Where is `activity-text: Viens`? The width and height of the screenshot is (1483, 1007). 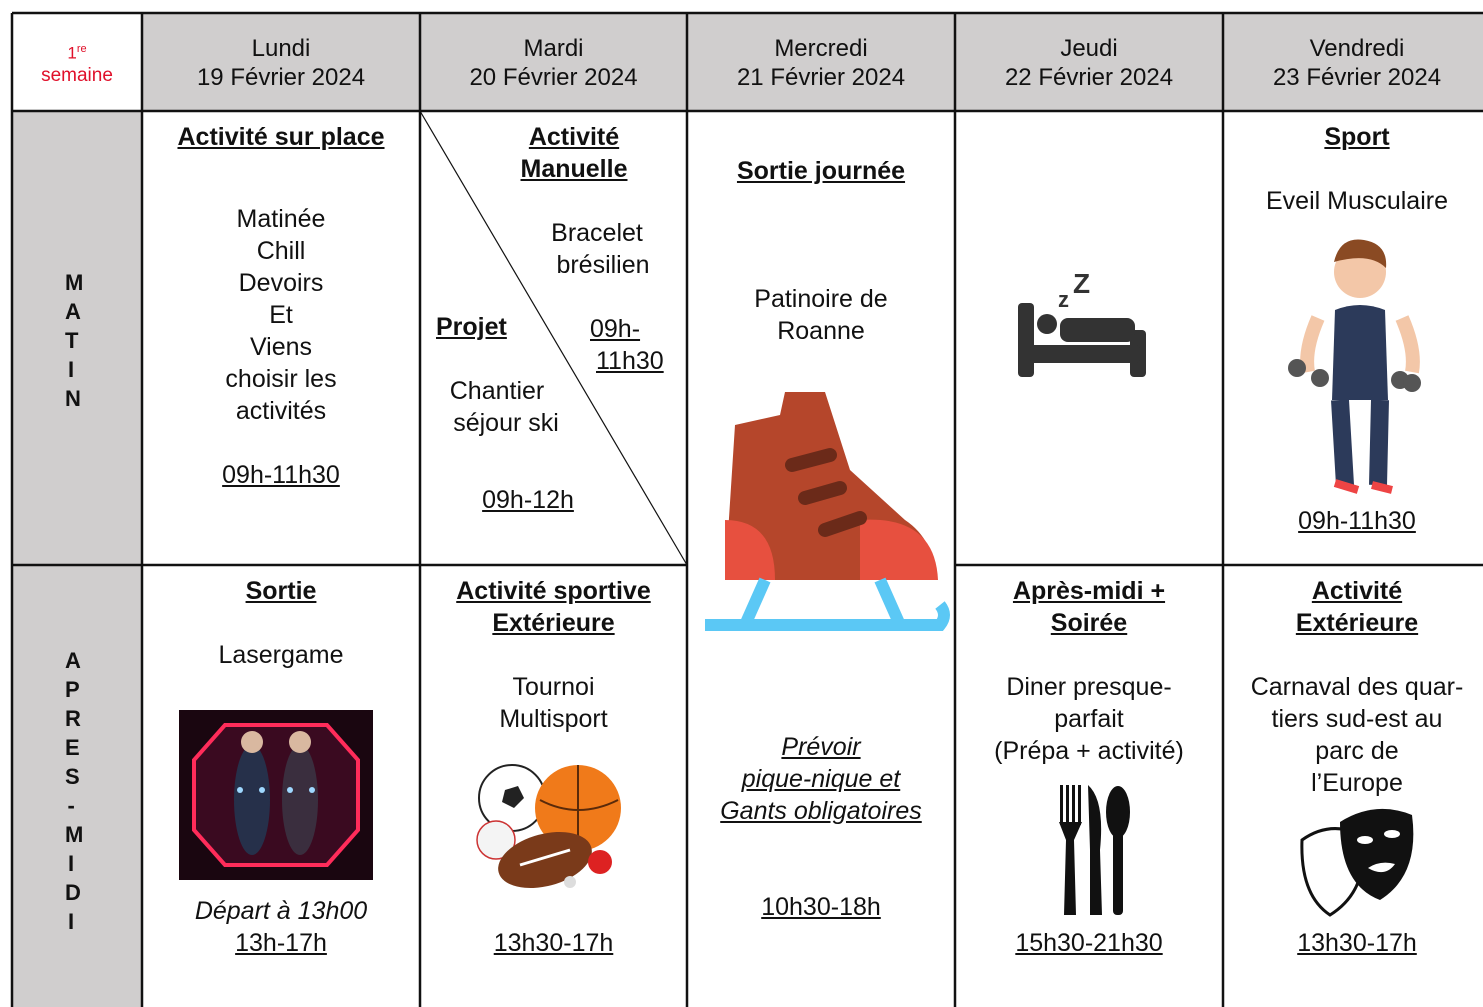 activity-text: Viens is located at coordinates (281, 347).